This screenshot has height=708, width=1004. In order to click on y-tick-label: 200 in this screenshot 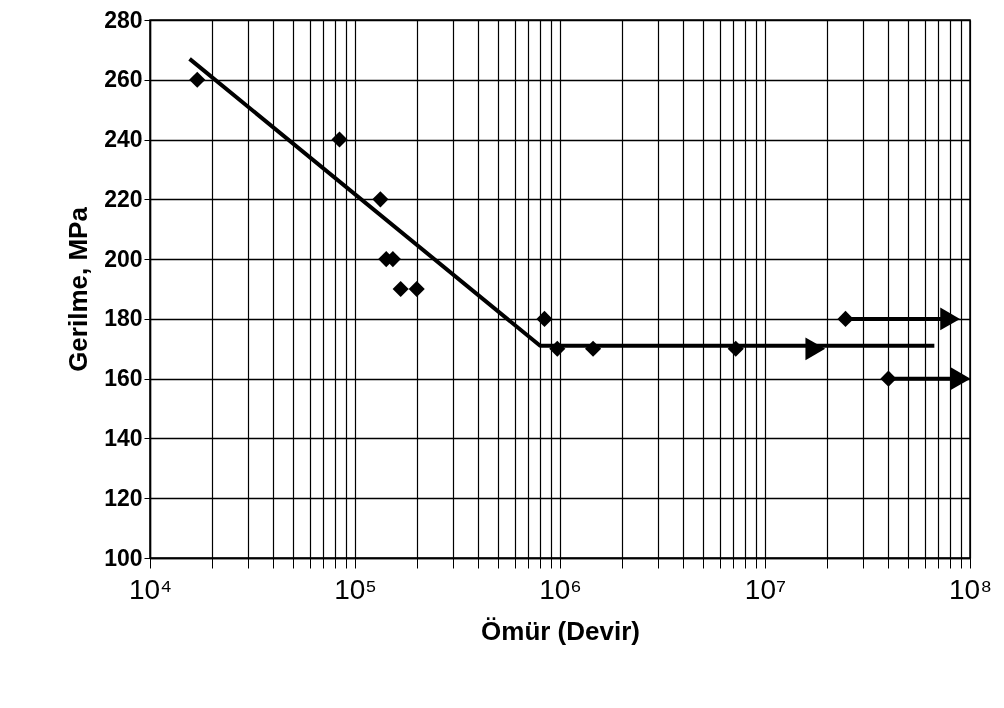, I will do `click(123, 258)`.